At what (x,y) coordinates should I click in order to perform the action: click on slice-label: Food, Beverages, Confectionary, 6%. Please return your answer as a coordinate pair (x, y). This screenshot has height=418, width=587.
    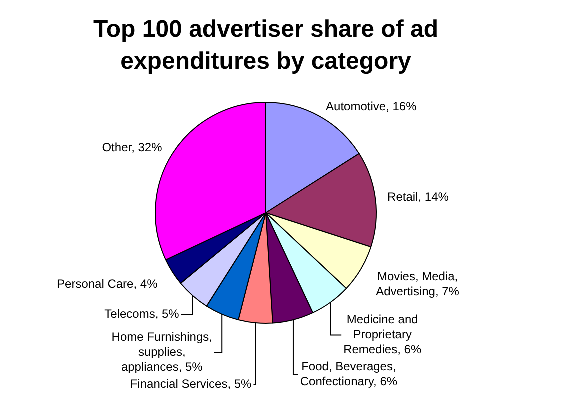
    Looking at the image, I should click on (349, 374).